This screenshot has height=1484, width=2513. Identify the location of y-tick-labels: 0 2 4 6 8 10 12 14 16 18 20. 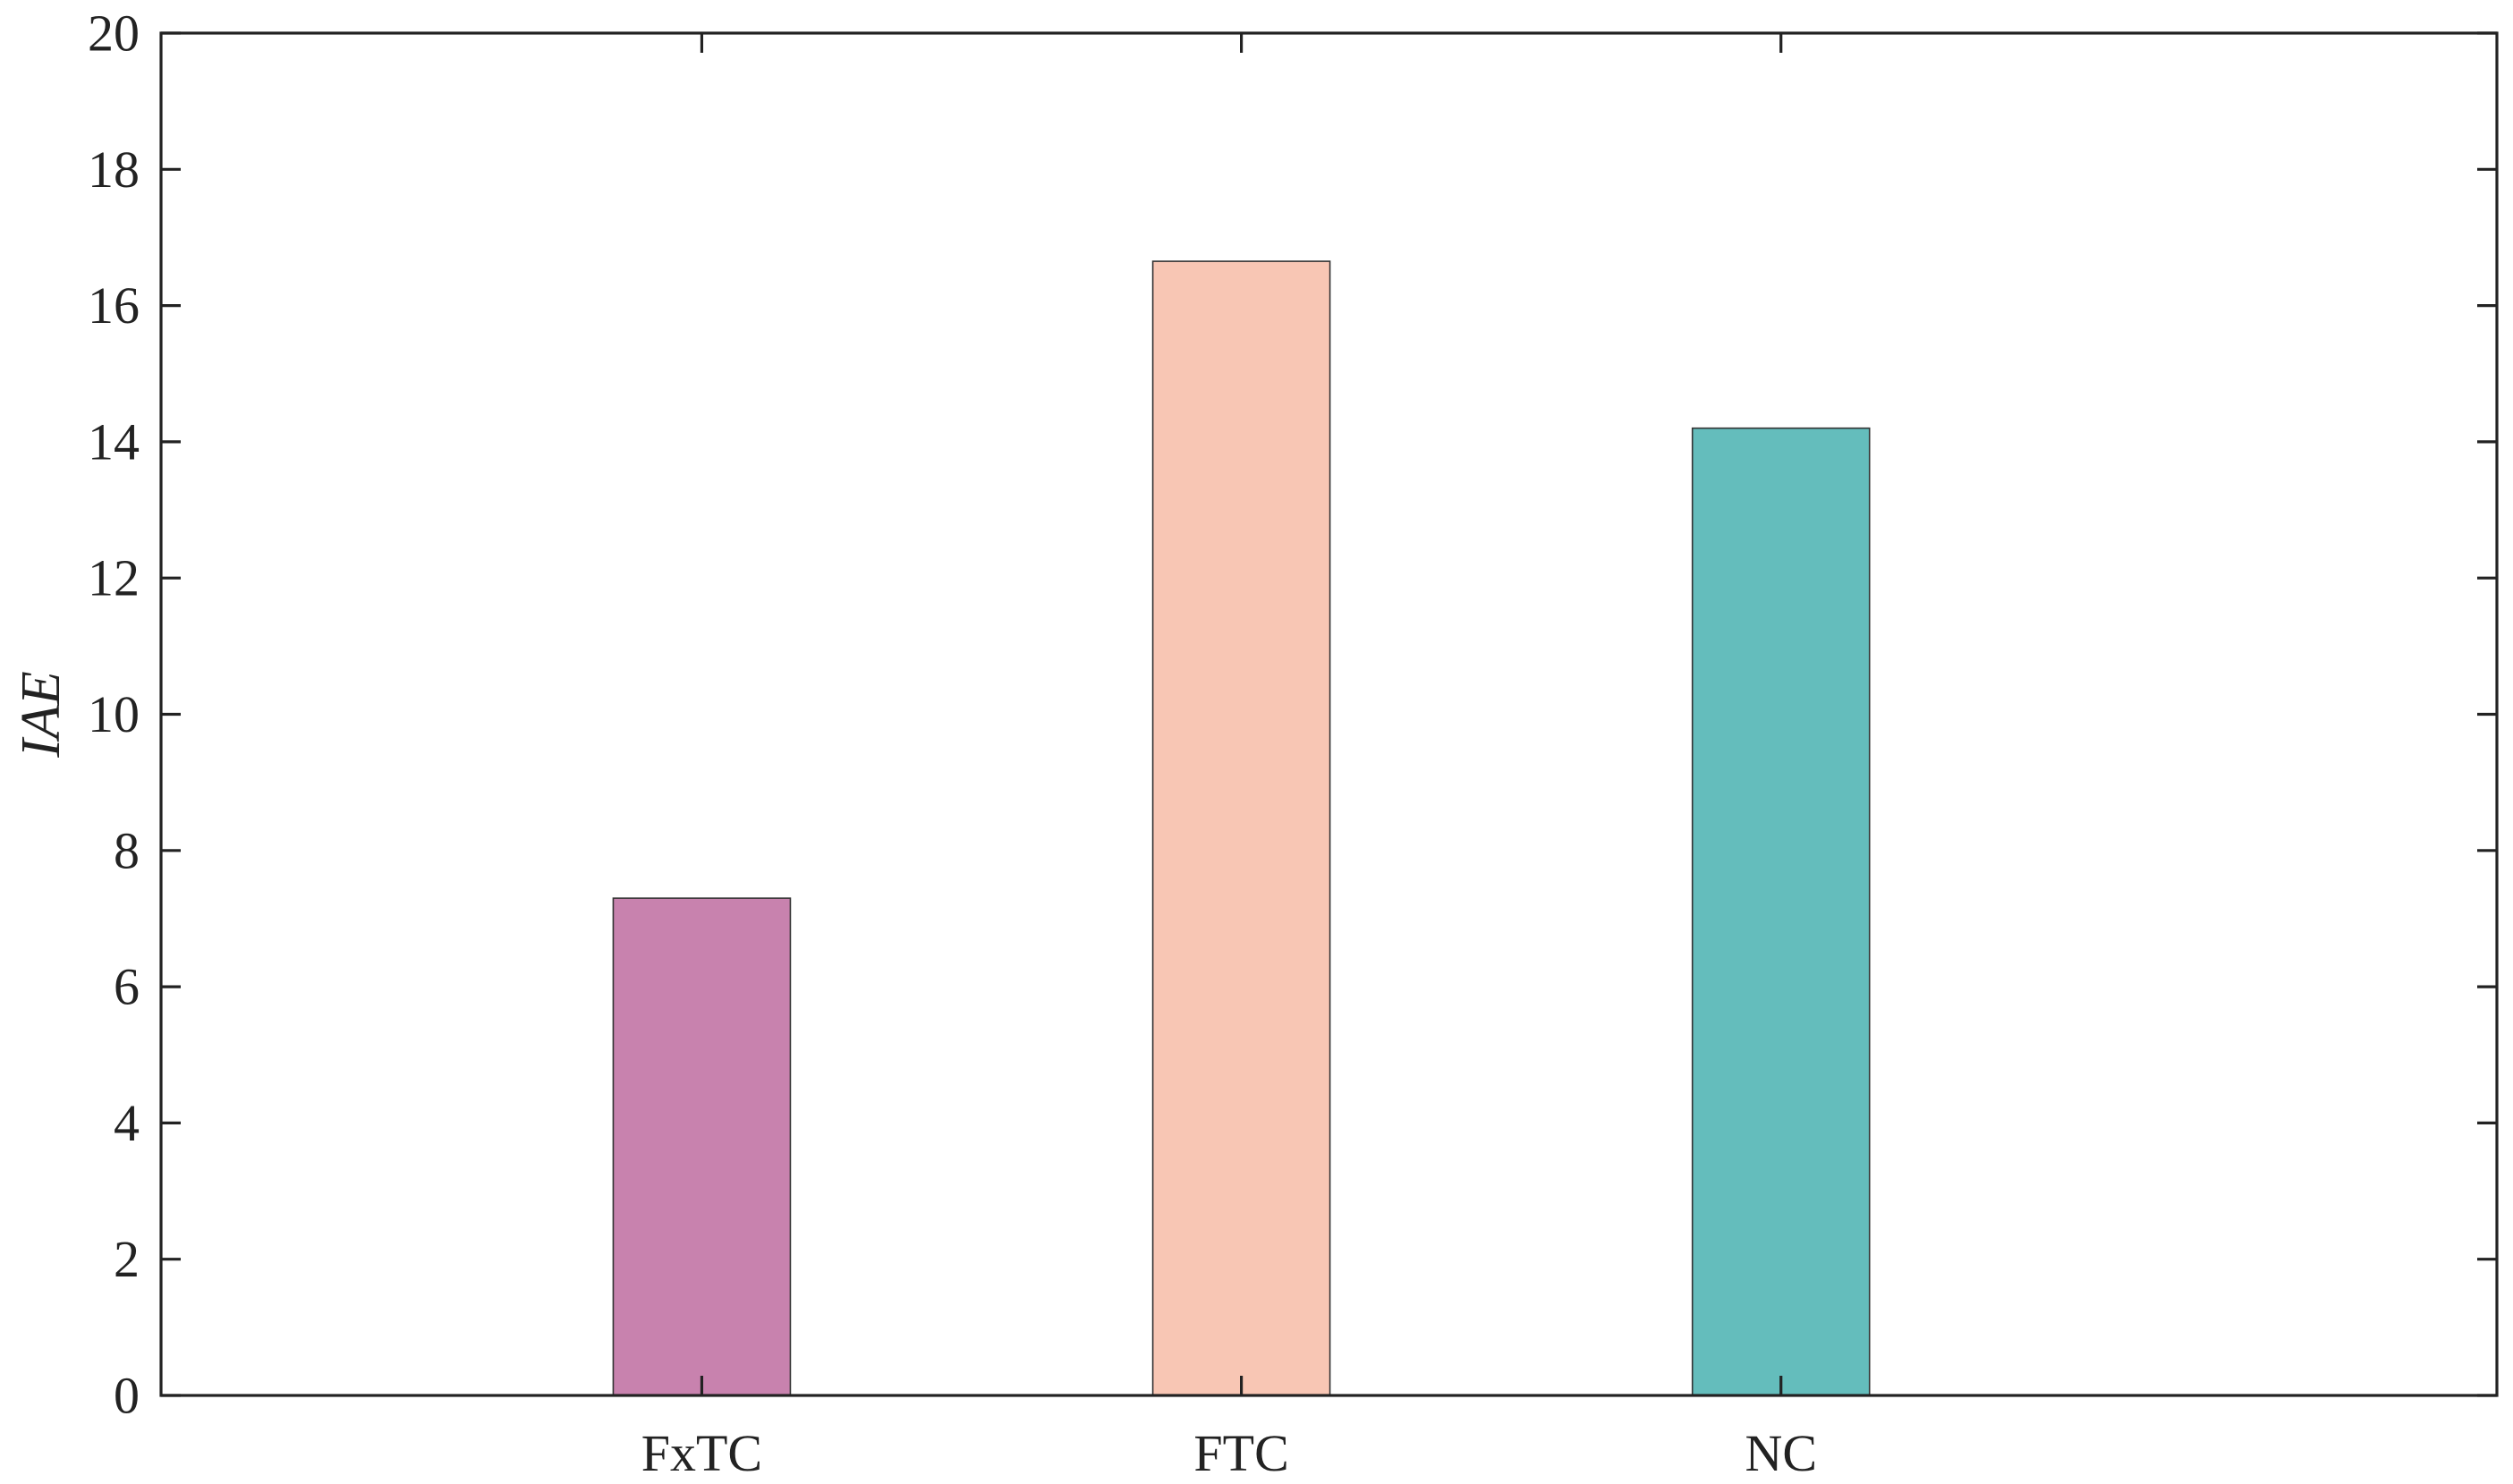
(114, 714).